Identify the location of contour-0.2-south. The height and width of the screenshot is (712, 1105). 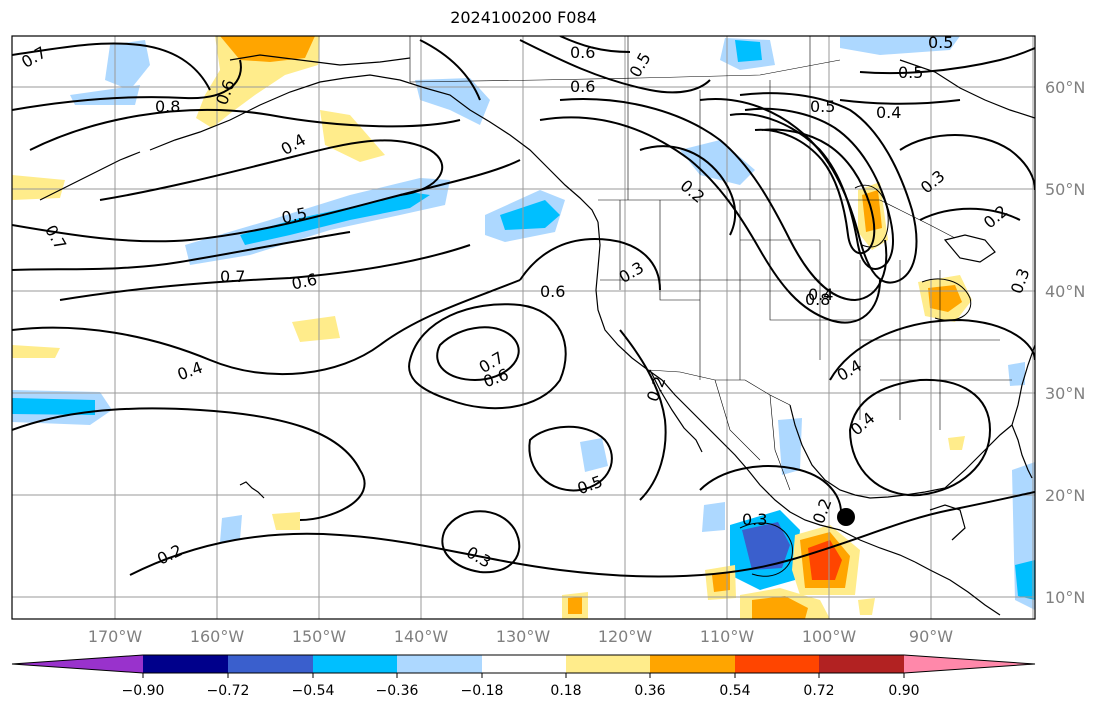
(582, 534).